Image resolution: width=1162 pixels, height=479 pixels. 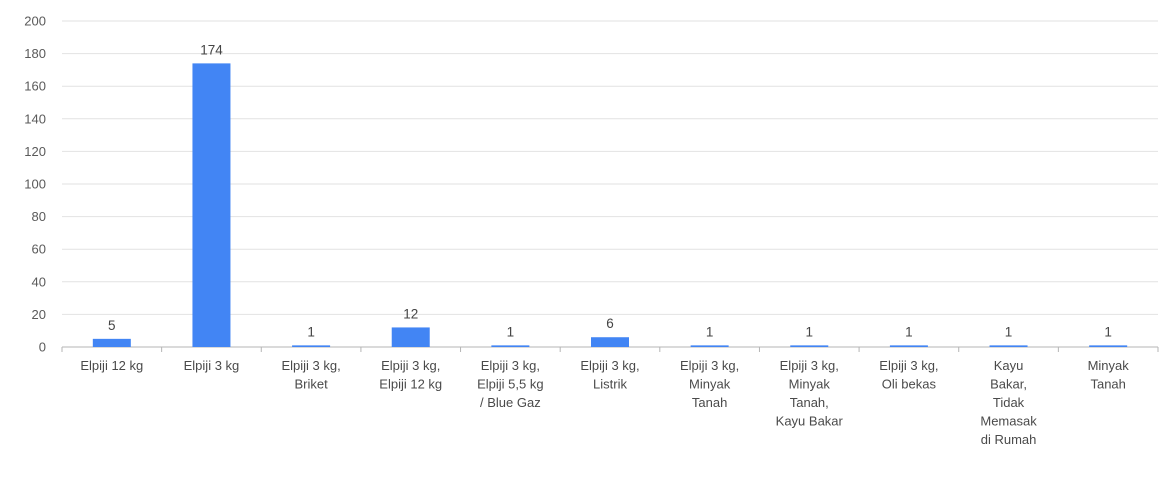 What do you see at coordinates (410, 313) in the screenshot?
I see `data-label: 12` at bounding box center [410, 313].